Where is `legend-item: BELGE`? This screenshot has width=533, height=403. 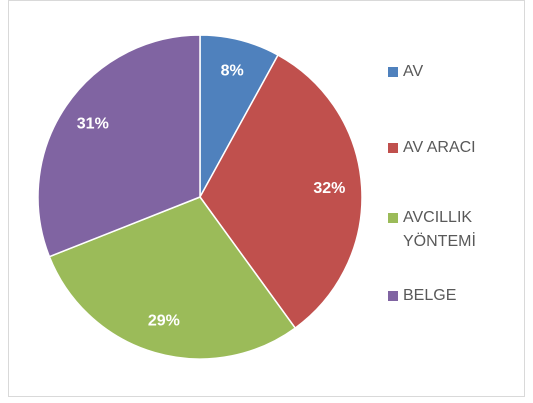 legend-item: BELGE is located at coordinates (422, 296).